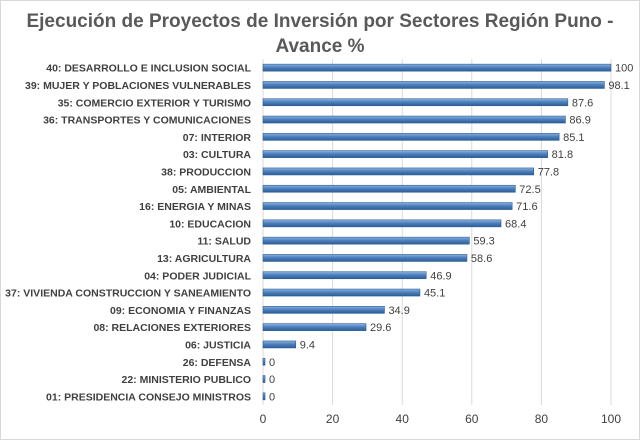  I want to click on category-label: 26: DEFENSA, so click(217, 363).